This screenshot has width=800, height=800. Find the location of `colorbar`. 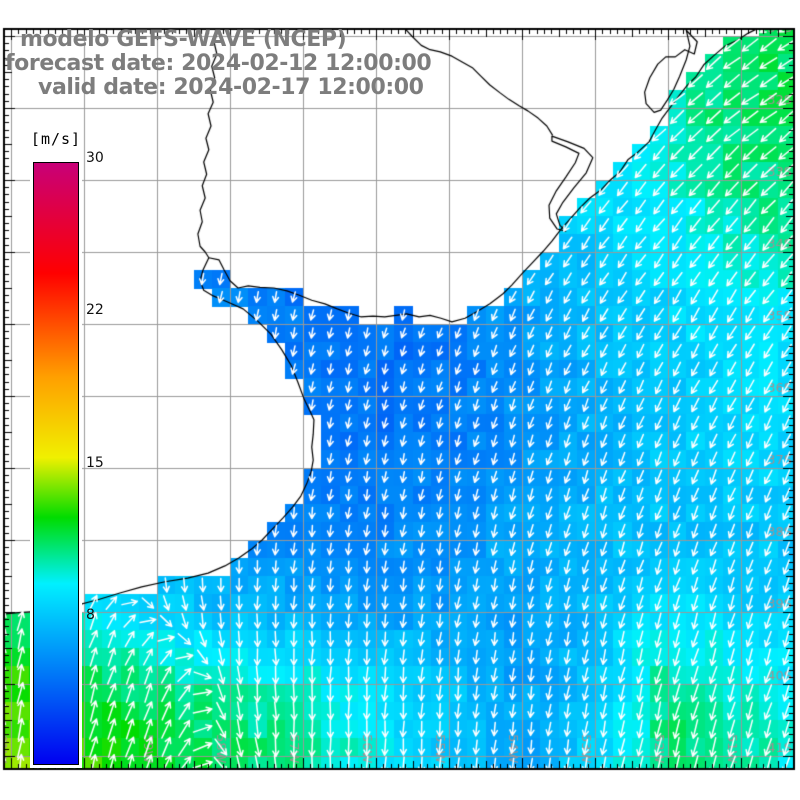

colorbar is located at coordinates (56, 463).